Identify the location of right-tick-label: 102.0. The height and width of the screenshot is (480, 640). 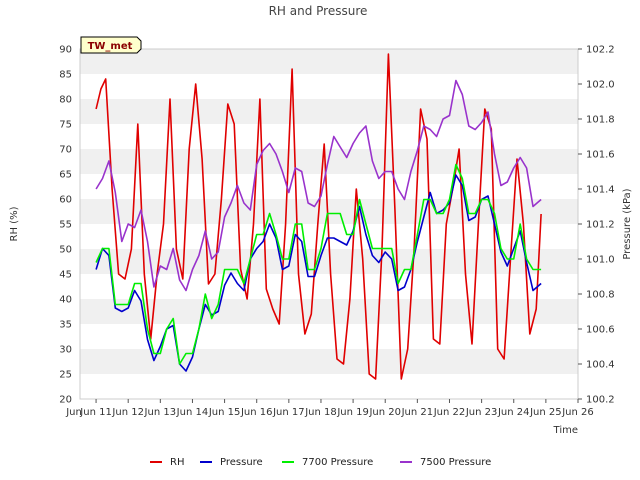
(600, 85).